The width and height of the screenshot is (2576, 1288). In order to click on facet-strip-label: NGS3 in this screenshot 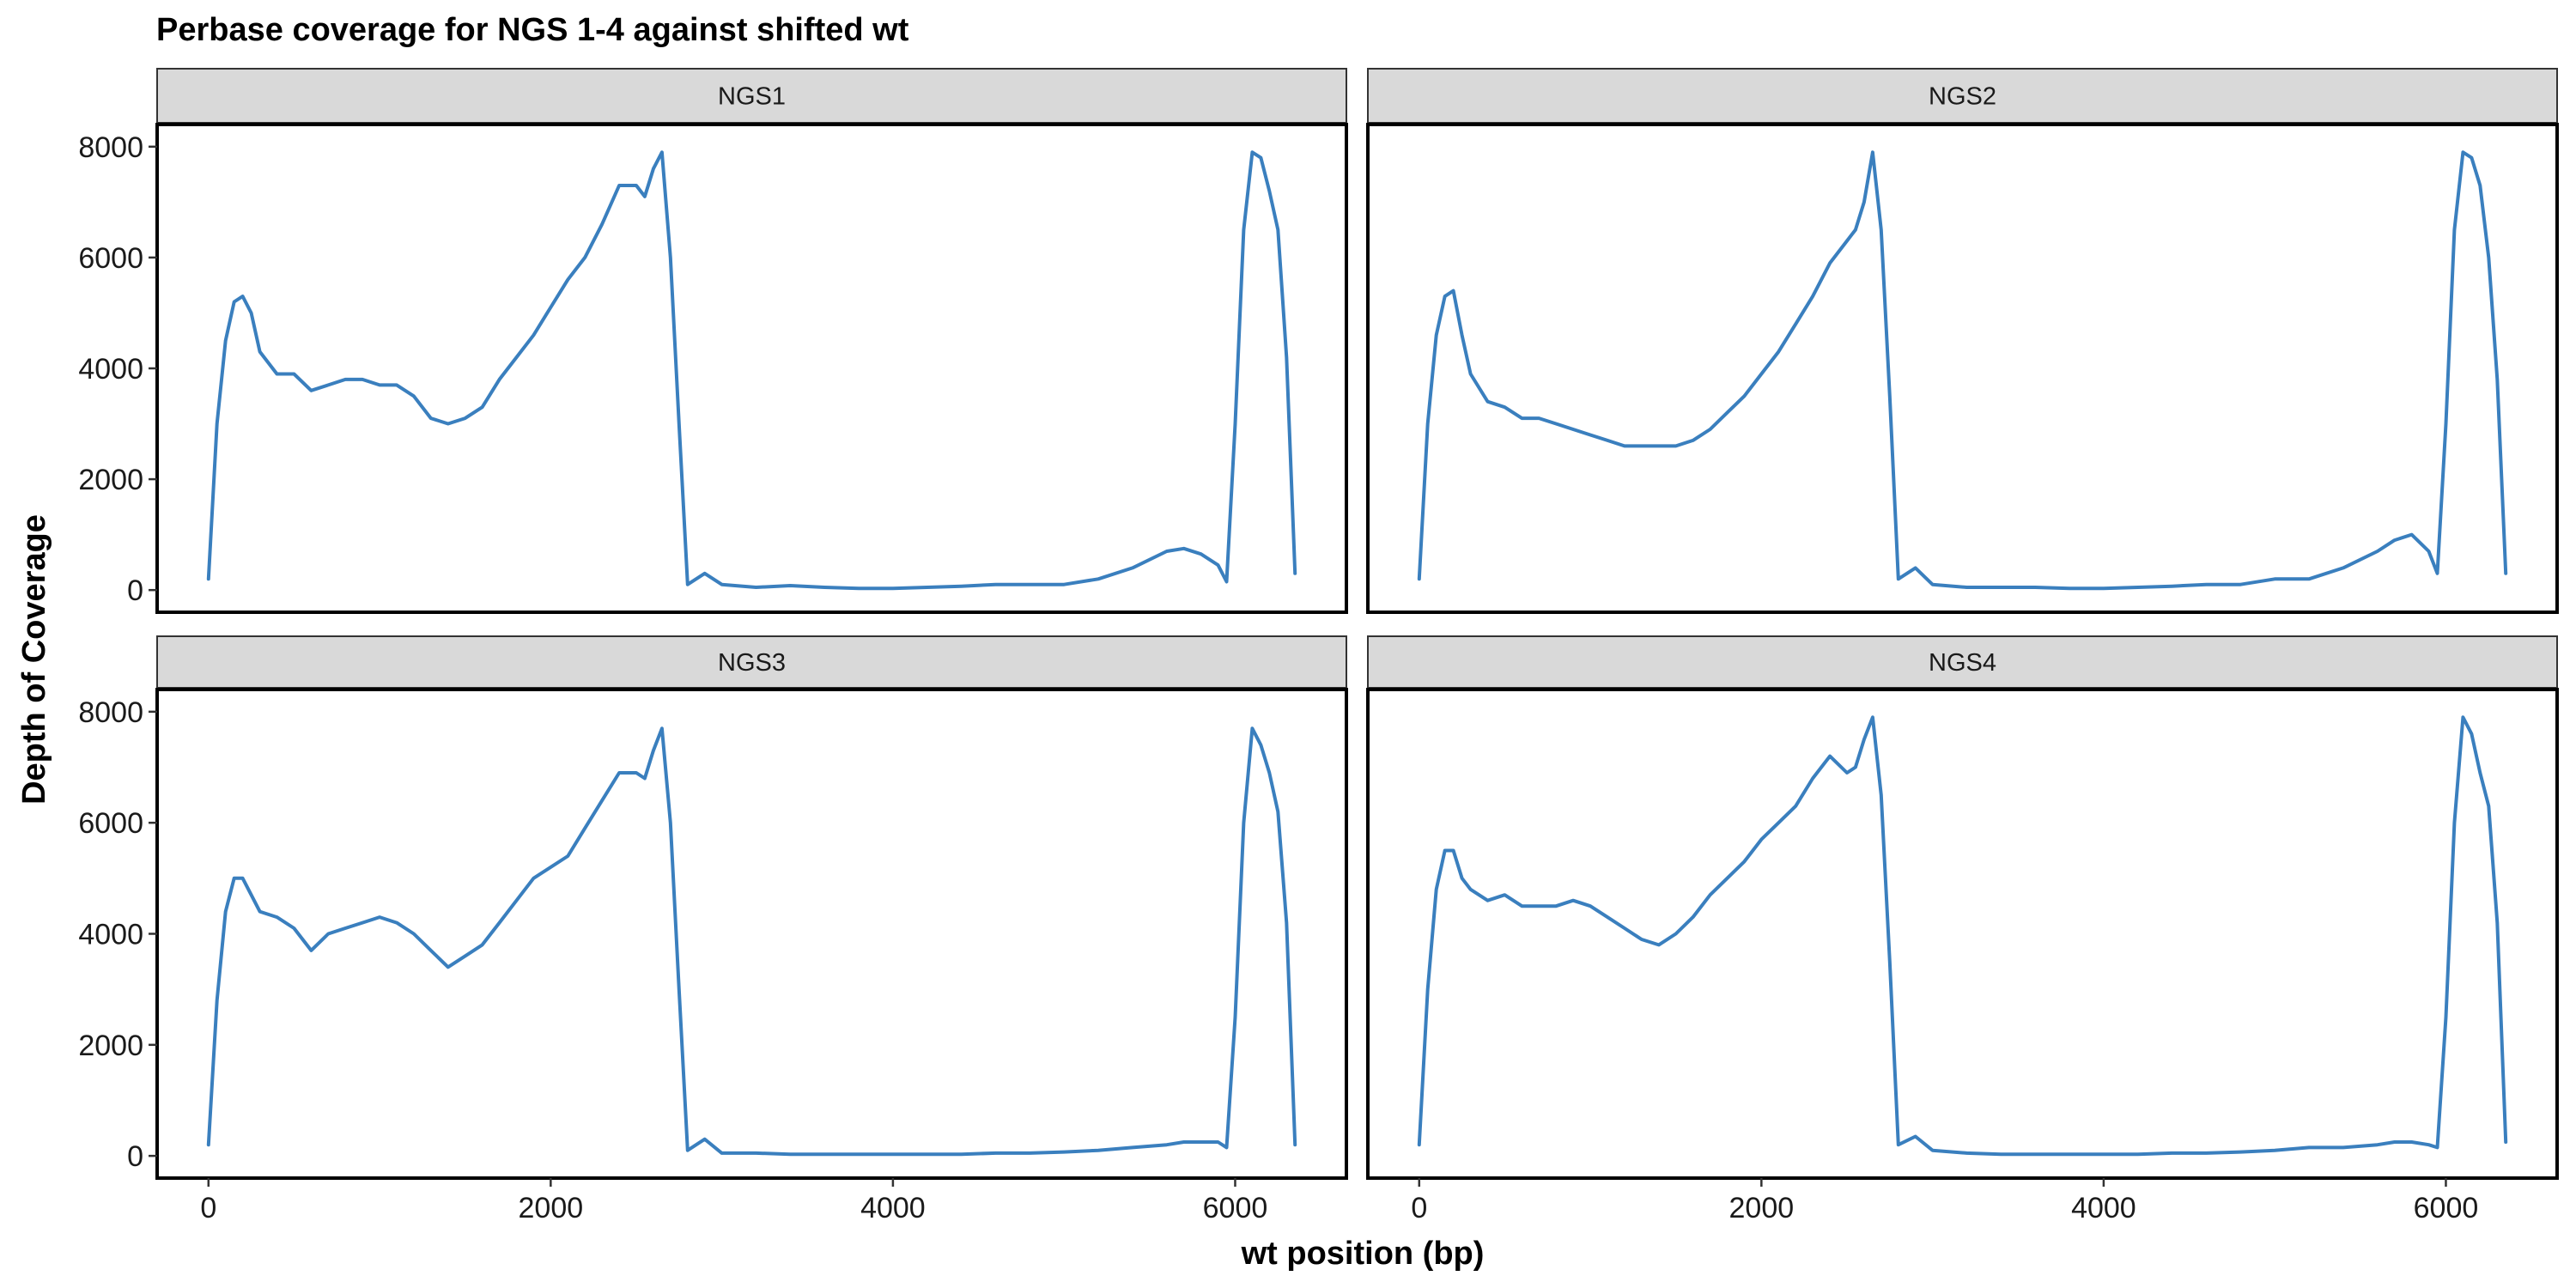, I will do `click(752, 663)`.